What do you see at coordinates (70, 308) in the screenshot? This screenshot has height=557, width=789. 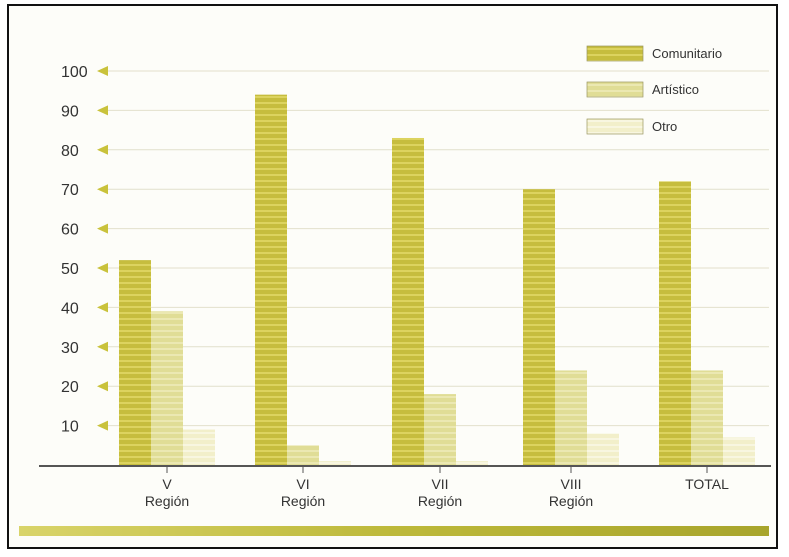 I see `y-tick-label: 40` at bounding box center [70, 308].